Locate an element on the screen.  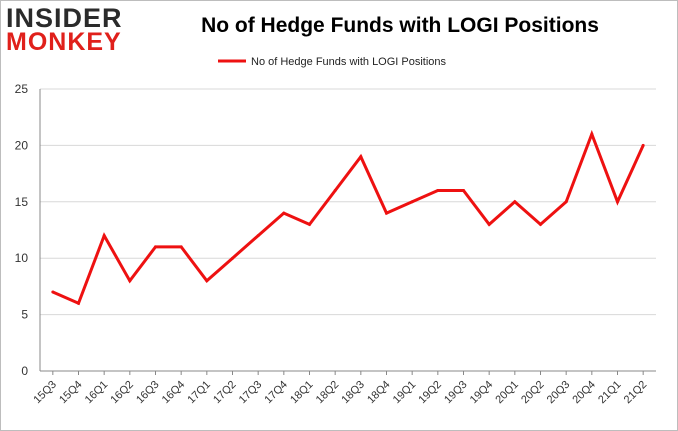
x-tick-label: 17Q4 is located at coordinates (276, 393).